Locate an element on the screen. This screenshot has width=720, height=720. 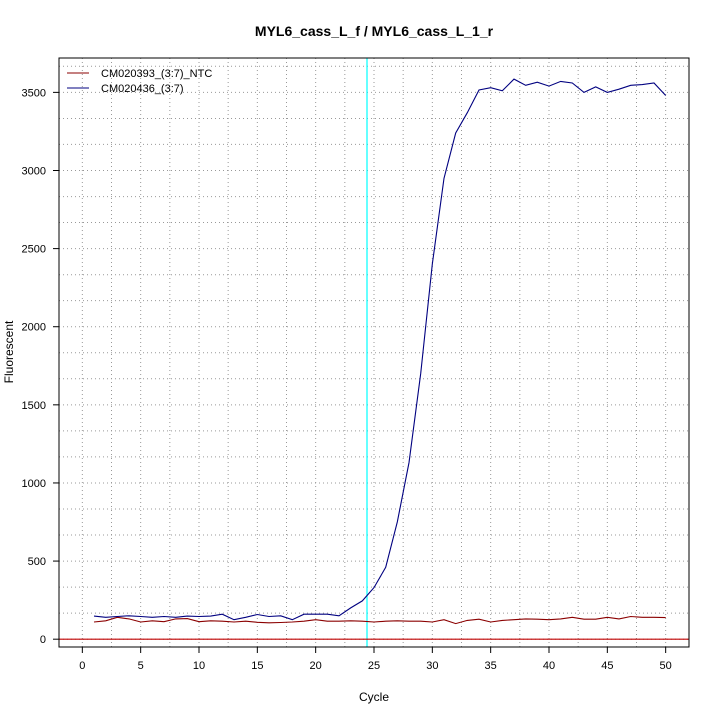
x-tick-label: 50 is located at coordinates (666, 666).